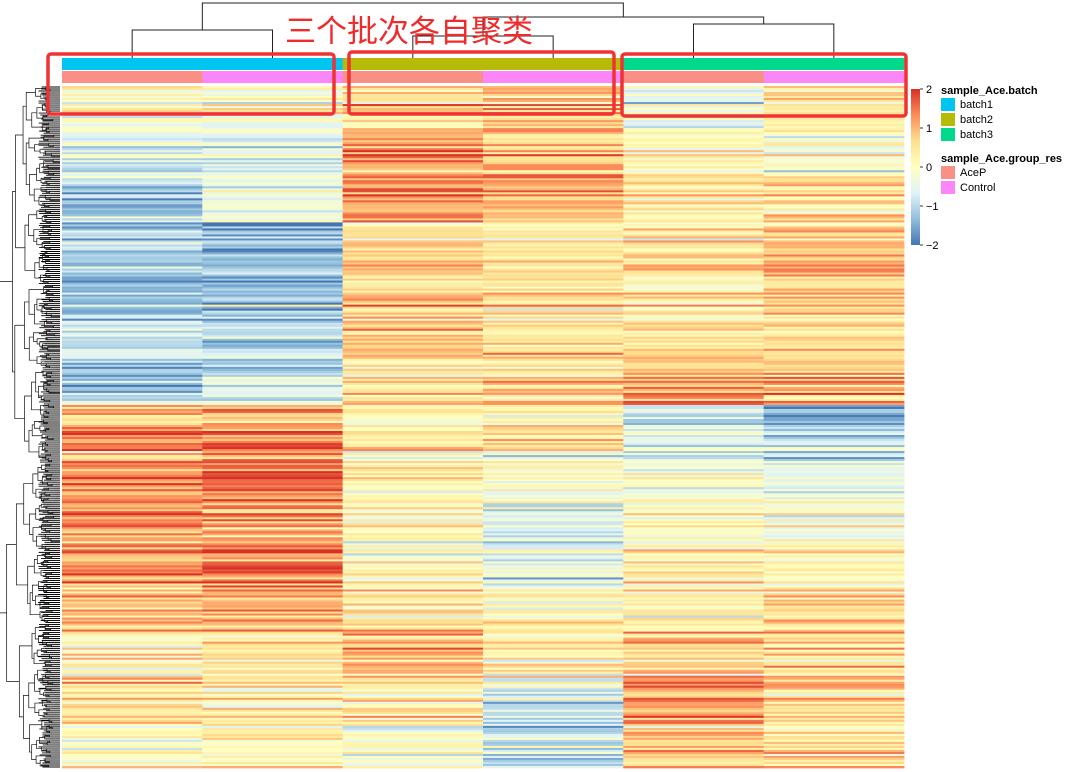  I want to click on group-annotation-cell, so click(553, 77).